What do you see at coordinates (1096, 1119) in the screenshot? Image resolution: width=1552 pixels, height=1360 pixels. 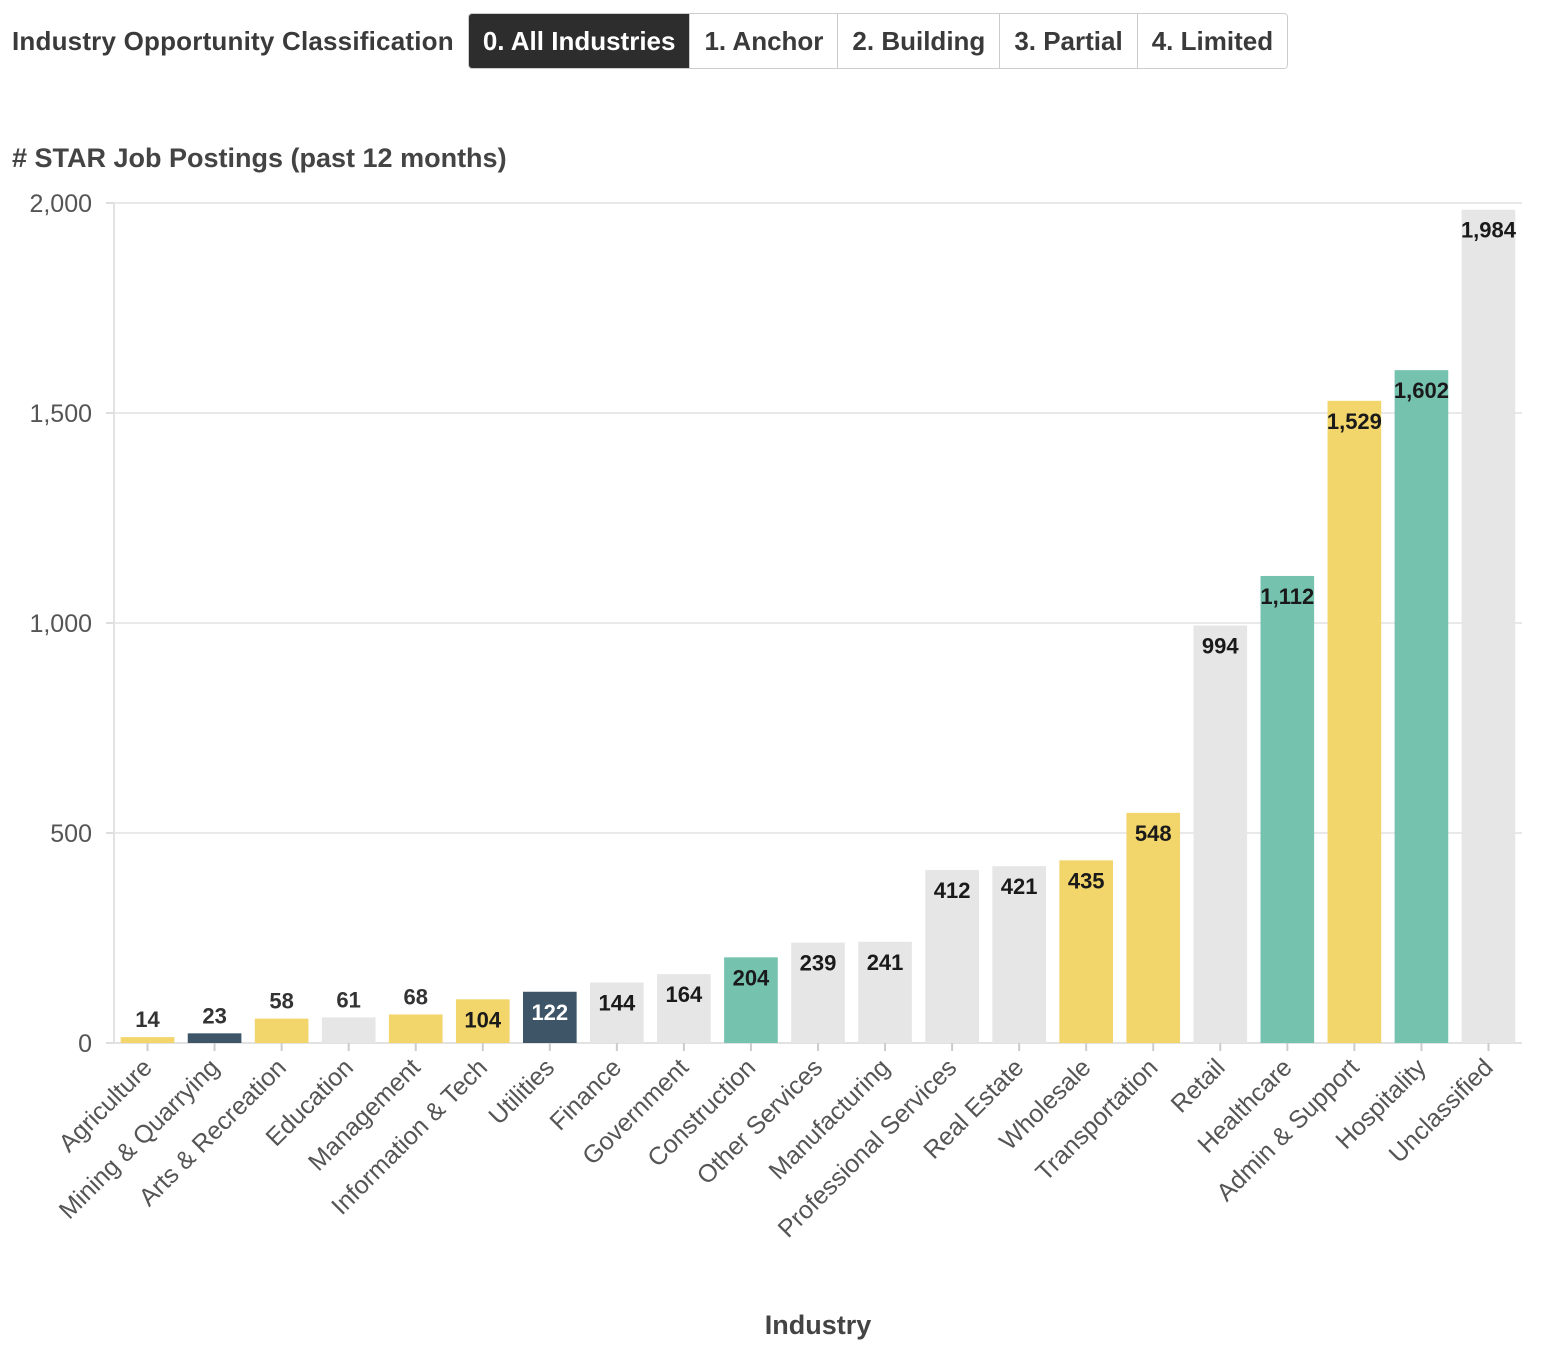 I see `x-tick-label: Transportation` at bounding box center [1096, 1119].